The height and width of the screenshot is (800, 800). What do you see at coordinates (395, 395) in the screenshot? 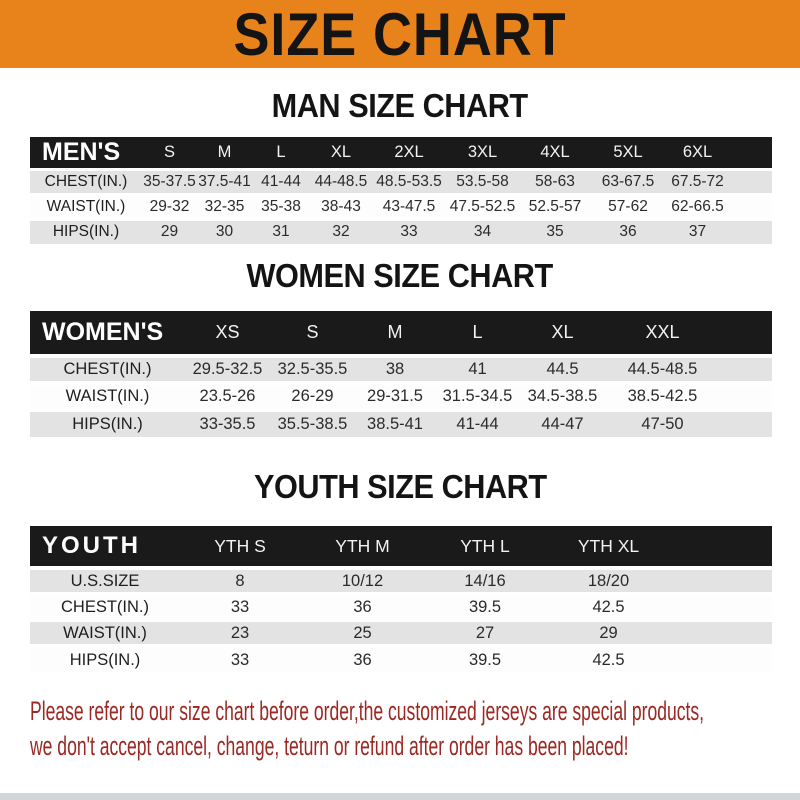
I see `table-cell: 29-31.5` at bounding box center [395, 395].